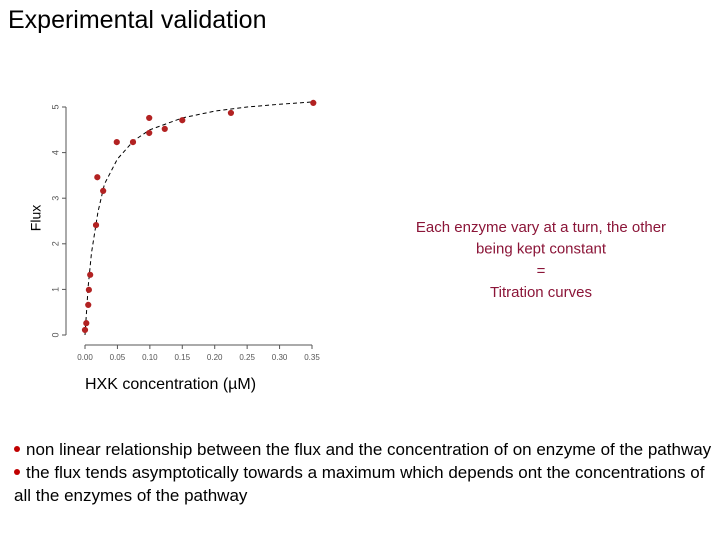  Describe the element at coordinates (55, 198) in the screenshot. I see `y-tick-label: 3` at that location.